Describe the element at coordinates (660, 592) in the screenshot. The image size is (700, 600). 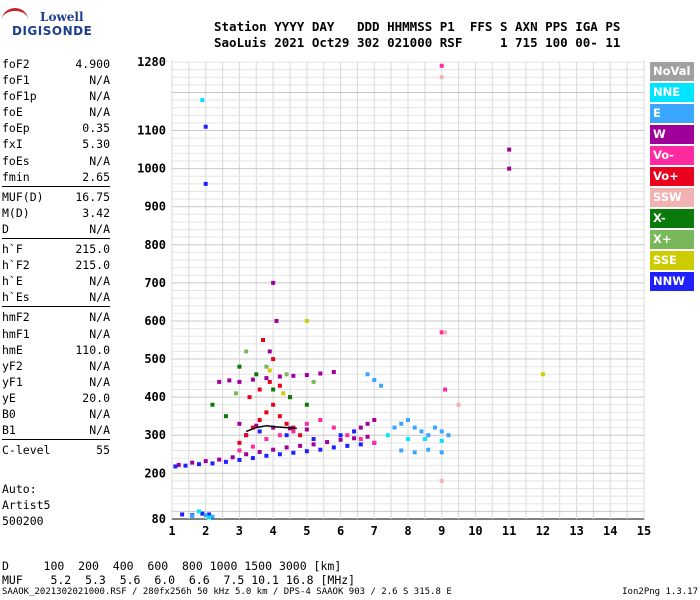
I see `footer-version: Ion2Png 1.3.17` at that location.